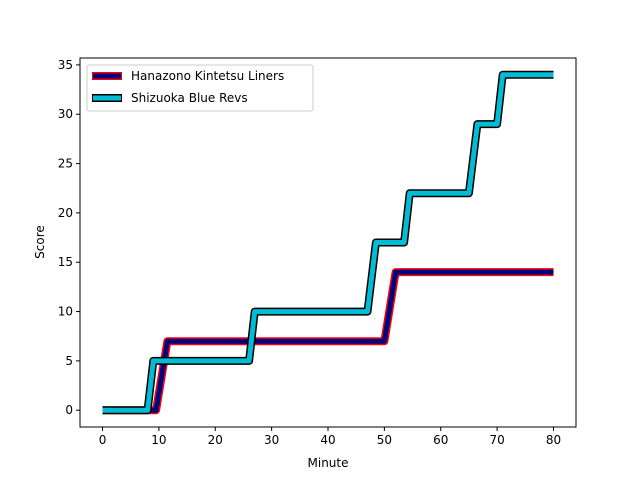  What do you see at coordinates (207, 76) in the screenshot?
I see `legend-label-0: Hanazono Kintetsu Liners` at bounding box center [207, 76].